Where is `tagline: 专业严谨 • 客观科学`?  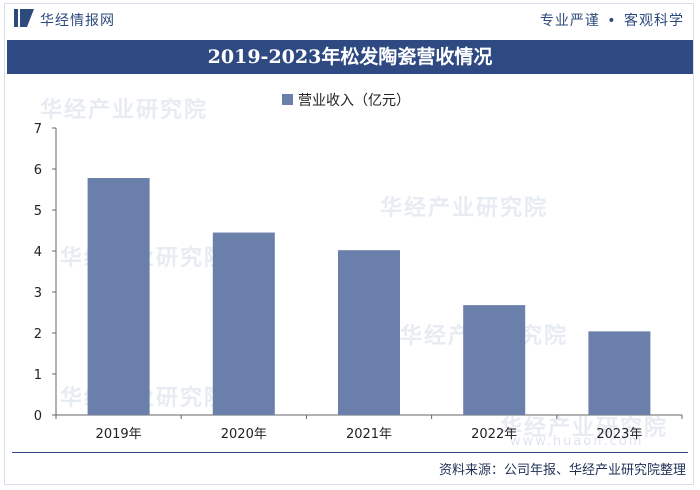 tagline: 专业严谨 • 客观科学 is located at coordinates (612, 20).